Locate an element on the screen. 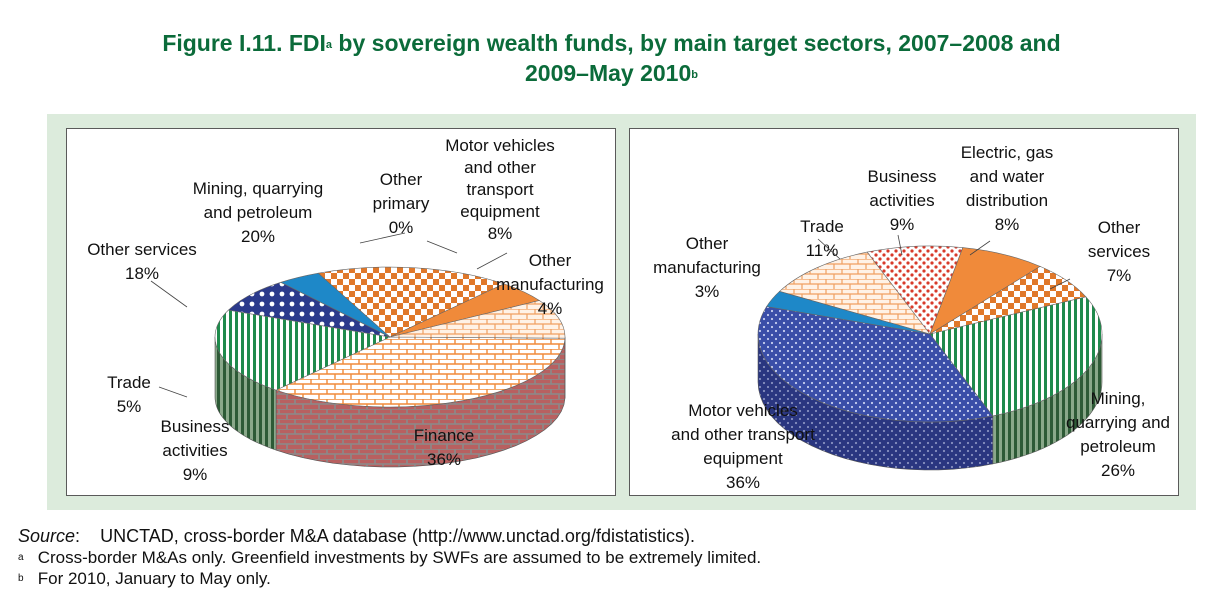  label-left-finance: Finance 36% is located at coordinates (444, 447).